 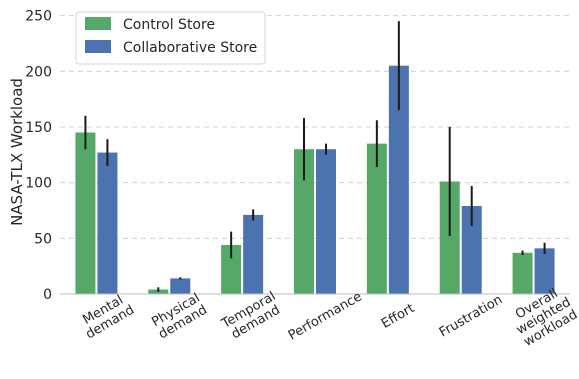 I want to click on x-tick-label-line: Effort, so click(x=398, y=316).